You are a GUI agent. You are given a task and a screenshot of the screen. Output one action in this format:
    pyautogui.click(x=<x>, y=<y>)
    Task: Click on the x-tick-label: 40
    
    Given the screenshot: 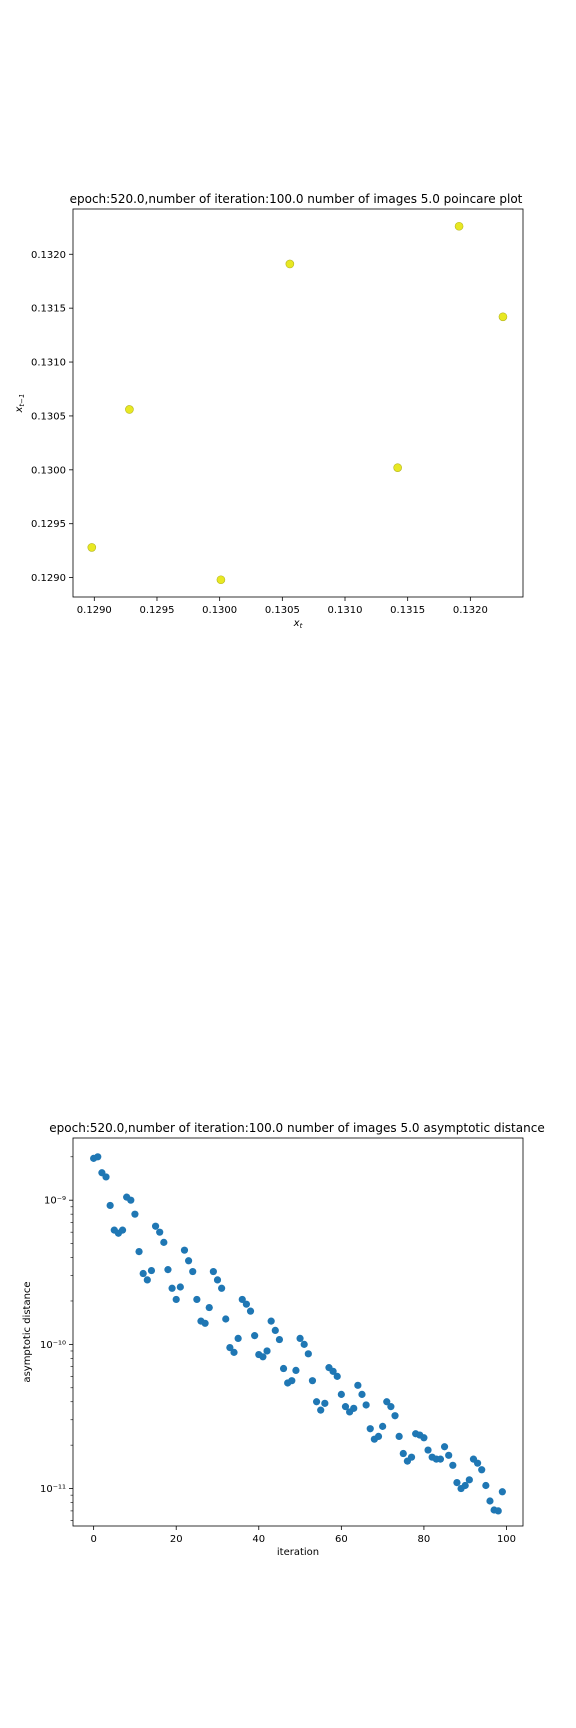 What is the action you would take?
    pyautogui.click(x=258, y=1539)
    